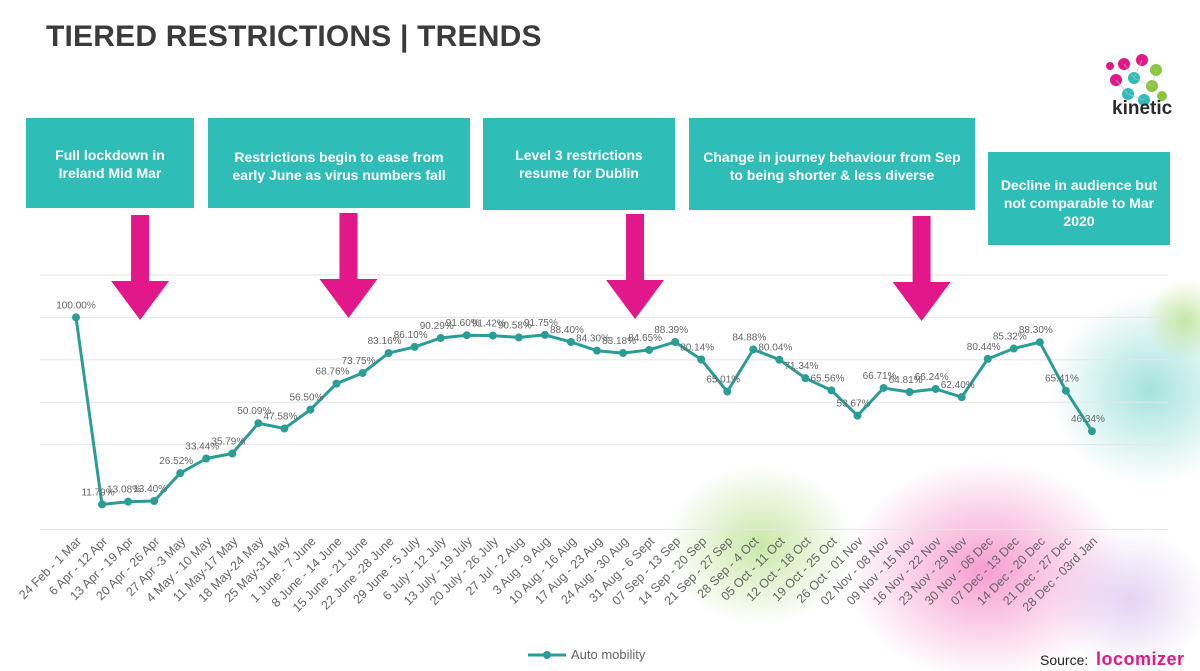  What do you see at coordinates (228, 442) in the screenshot?
I see `data-label: 35.79%` at bounding box center [228, 442].